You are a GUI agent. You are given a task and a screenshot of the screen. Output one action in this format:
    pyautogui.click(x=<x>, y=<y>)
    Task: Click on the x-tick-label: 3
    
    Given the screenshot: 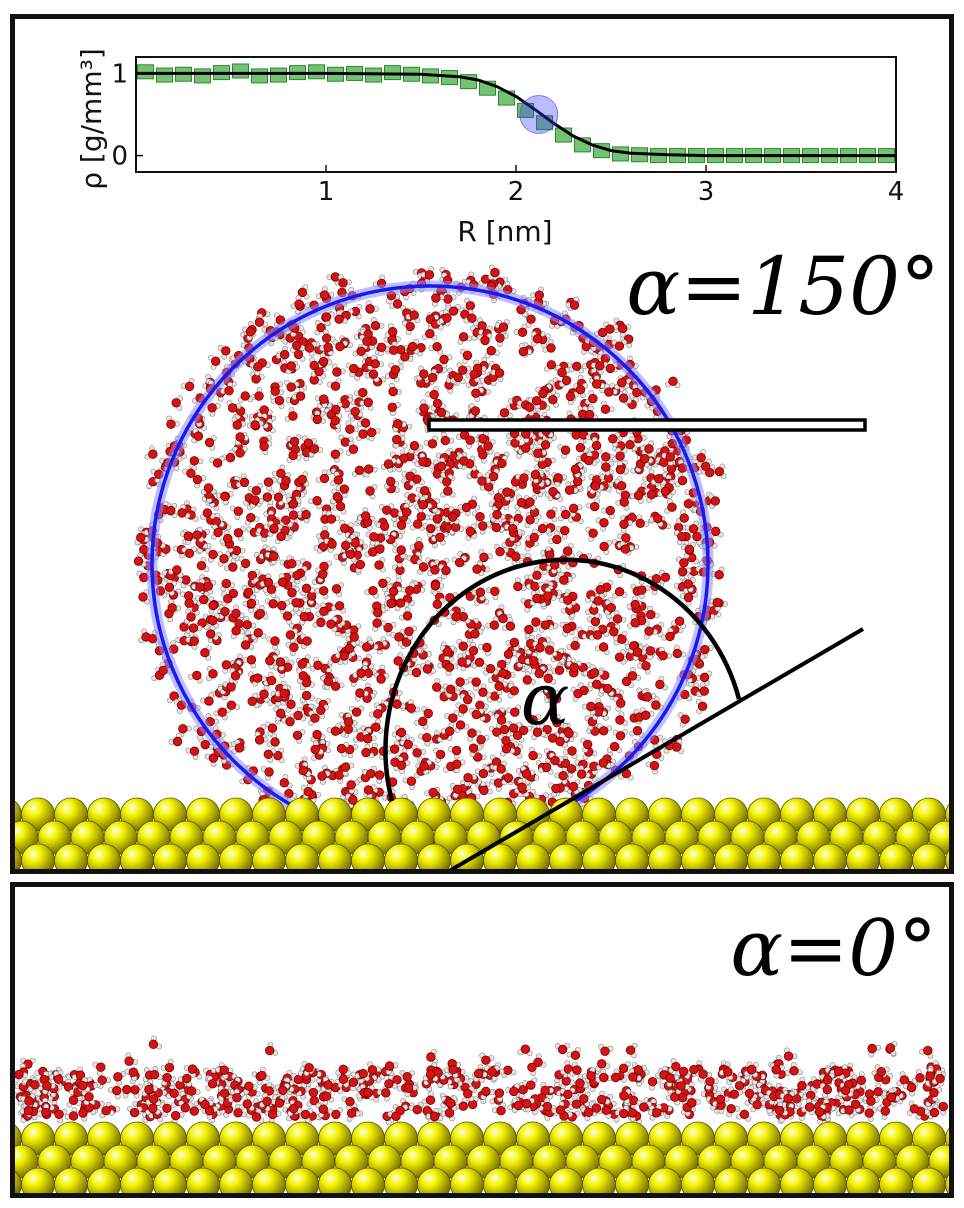 What is the action you would take?
    pyautogui.click(x=706, y=192)
    